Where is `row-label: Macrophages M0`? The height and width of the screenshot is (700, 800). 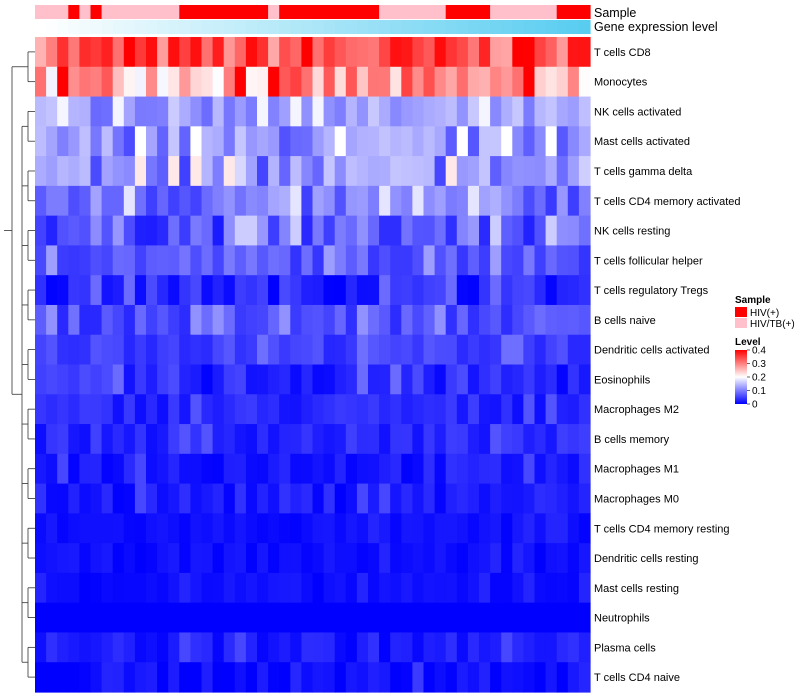
row-label: Macrophages M0 is located at coordinates (636, 499).